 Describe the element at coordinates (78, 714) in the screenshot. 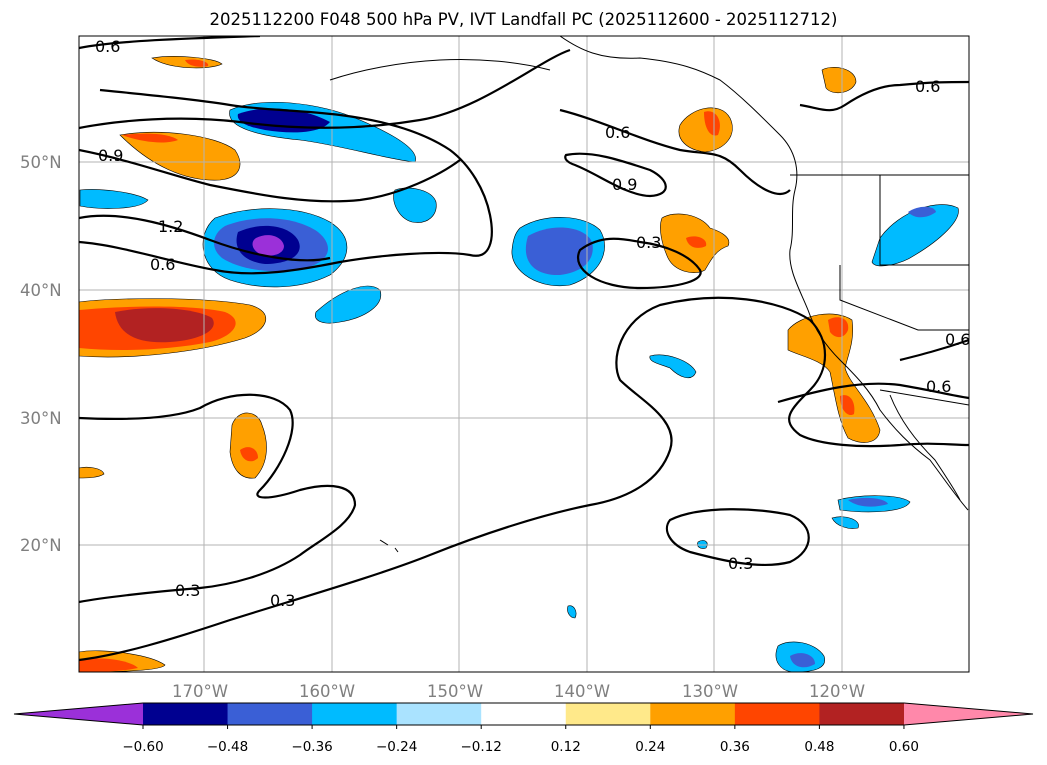

I see `colorbar-under-arrow` at that location.